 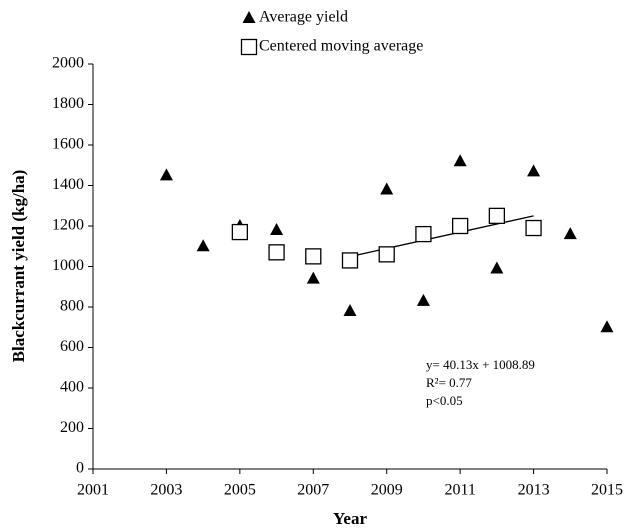 What do you see at coordinates (93, 490) in the screenshot?
I see `x-tick-label: 2001` at bounding box center [93, 490].